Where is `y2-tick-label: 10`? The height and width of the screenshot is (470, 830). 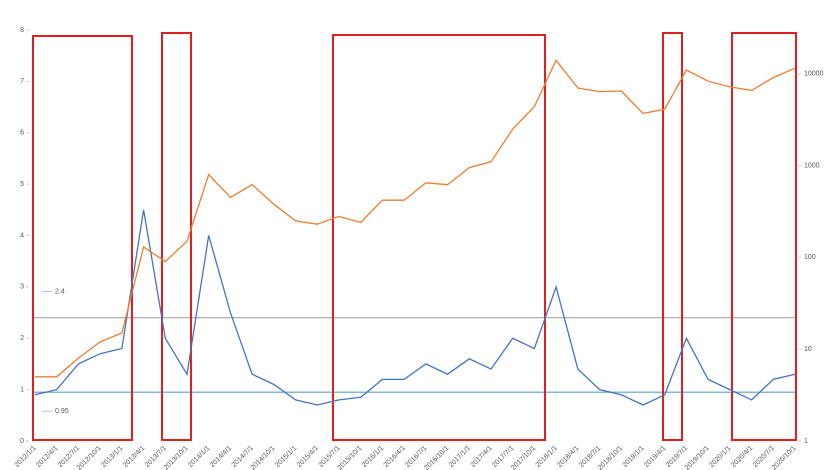 y2-tick-label: 10 is located at coordinates (808, 349).